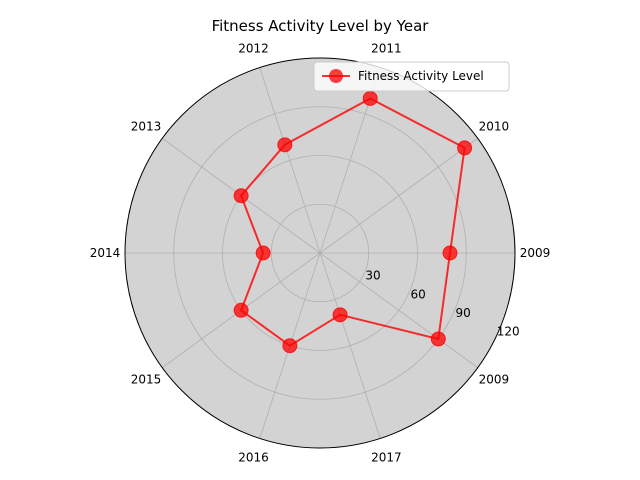 Image resolution: width=640 pixels, height=480 pixels. What do you see at coordinates (253, 49) in the screenshot?
I see `angle-tick-label: 2012` at bounding box center [253, 49].